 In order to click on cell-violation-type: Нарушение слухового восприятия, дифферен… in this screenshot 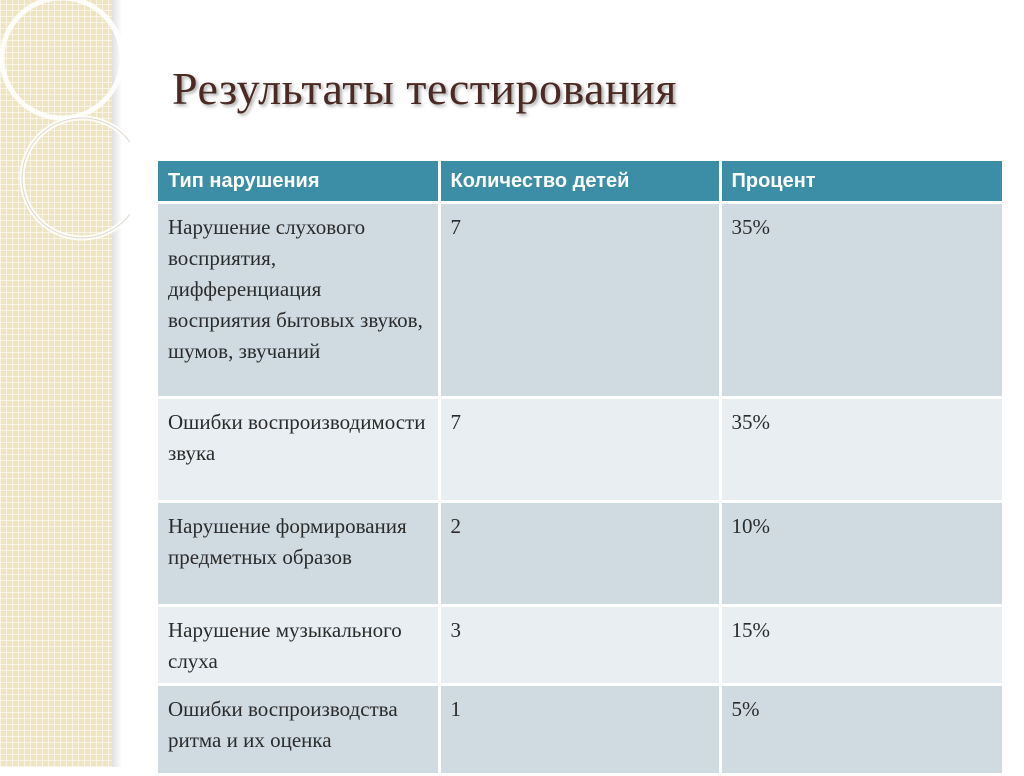, I will do `click(299, 300)`.